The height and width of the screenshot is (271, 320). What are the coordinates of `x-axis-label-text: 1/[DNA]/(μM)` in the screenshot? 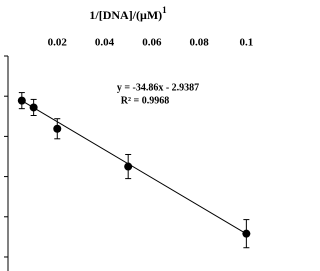 It's located at (125, 15).